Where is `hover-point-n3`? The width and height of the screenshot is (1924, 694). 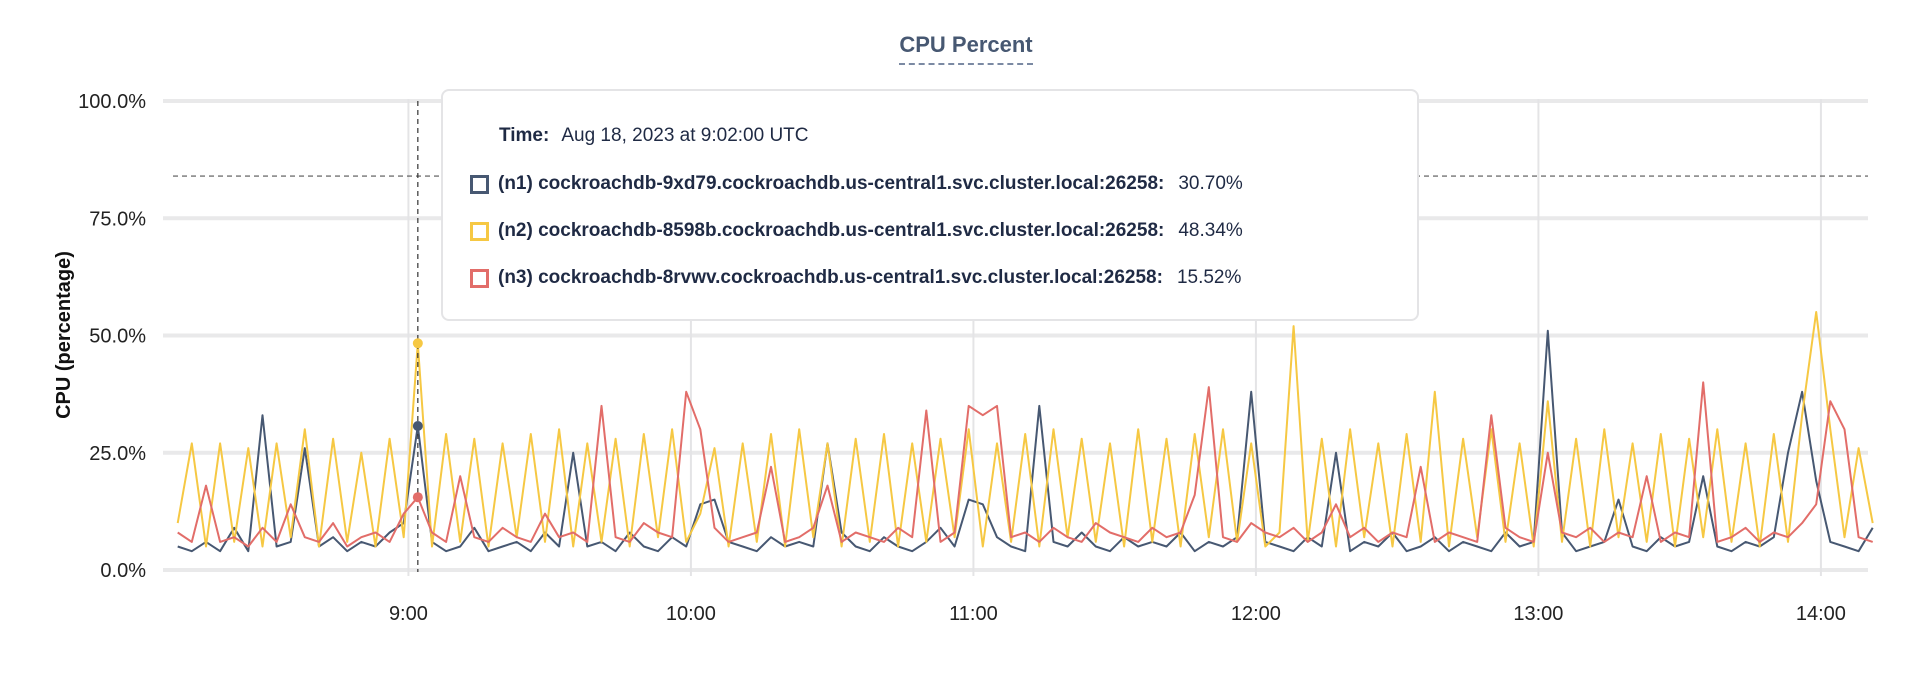 hover-point-n3 is located at coordinates (417, 497).